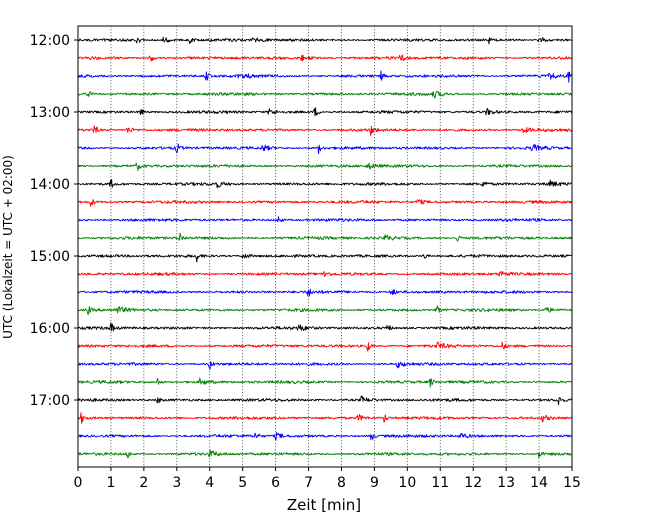  I want to click on x-tick-label-1: 1, so click(110, 483).